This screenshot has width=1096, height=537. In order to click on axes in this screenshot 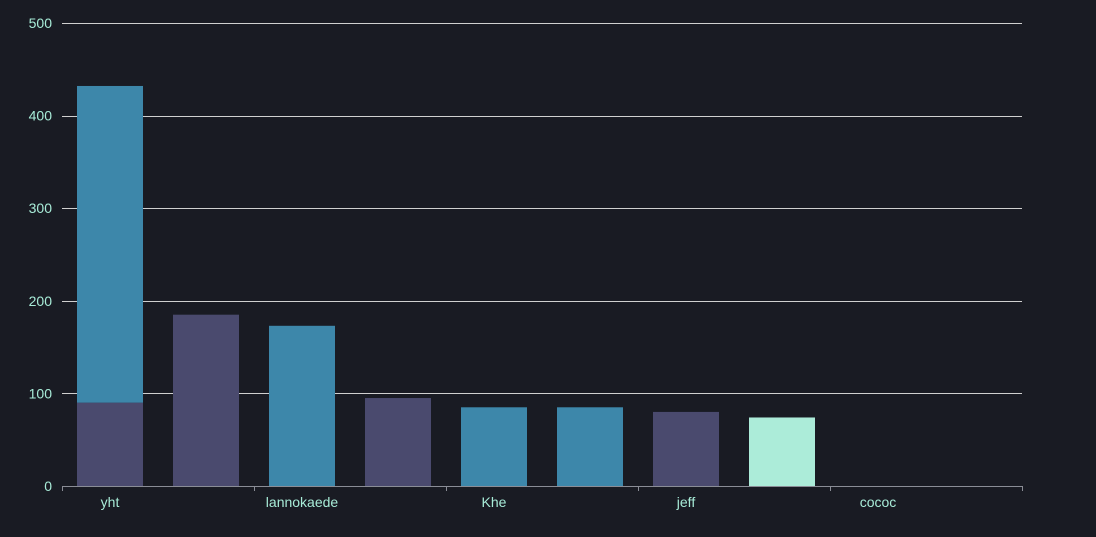, I will do `click(542, 488)`.